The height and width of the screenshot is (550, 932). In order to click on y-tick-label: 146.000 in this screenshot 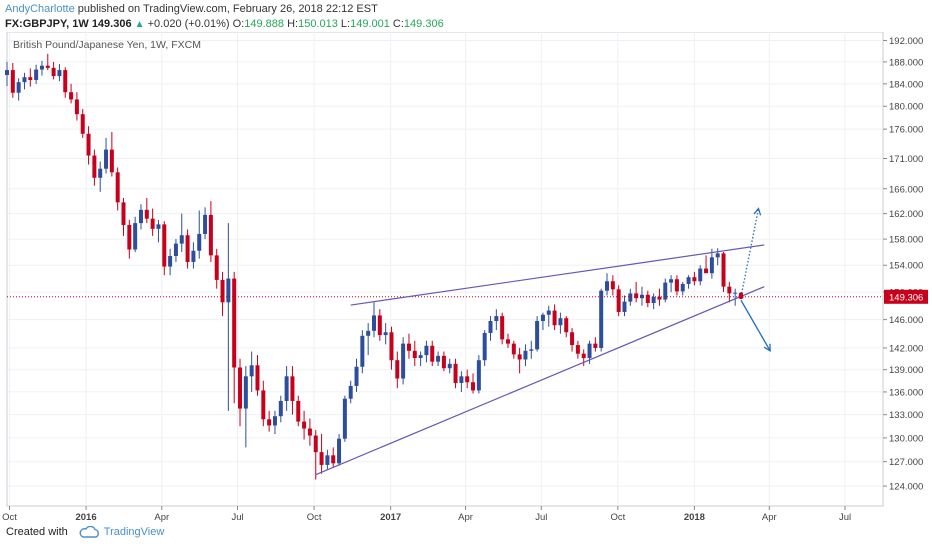, I will do `click(906, 320)`.